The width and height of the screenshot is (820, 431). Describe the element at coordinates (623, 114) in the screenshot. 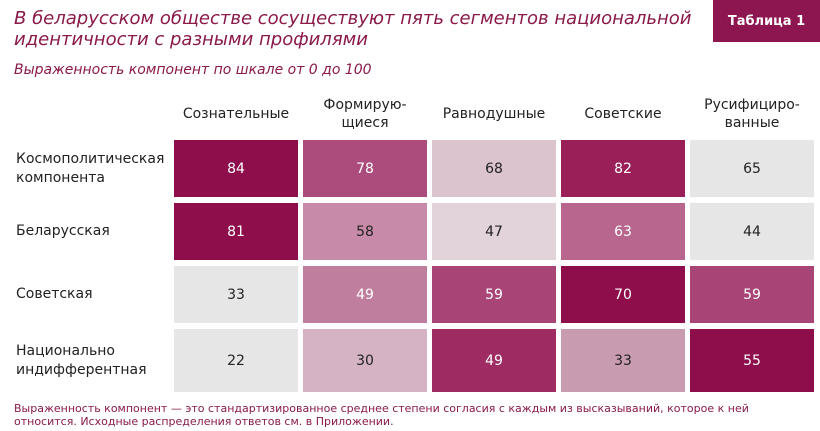

I see `column-header: Советские` at that location.